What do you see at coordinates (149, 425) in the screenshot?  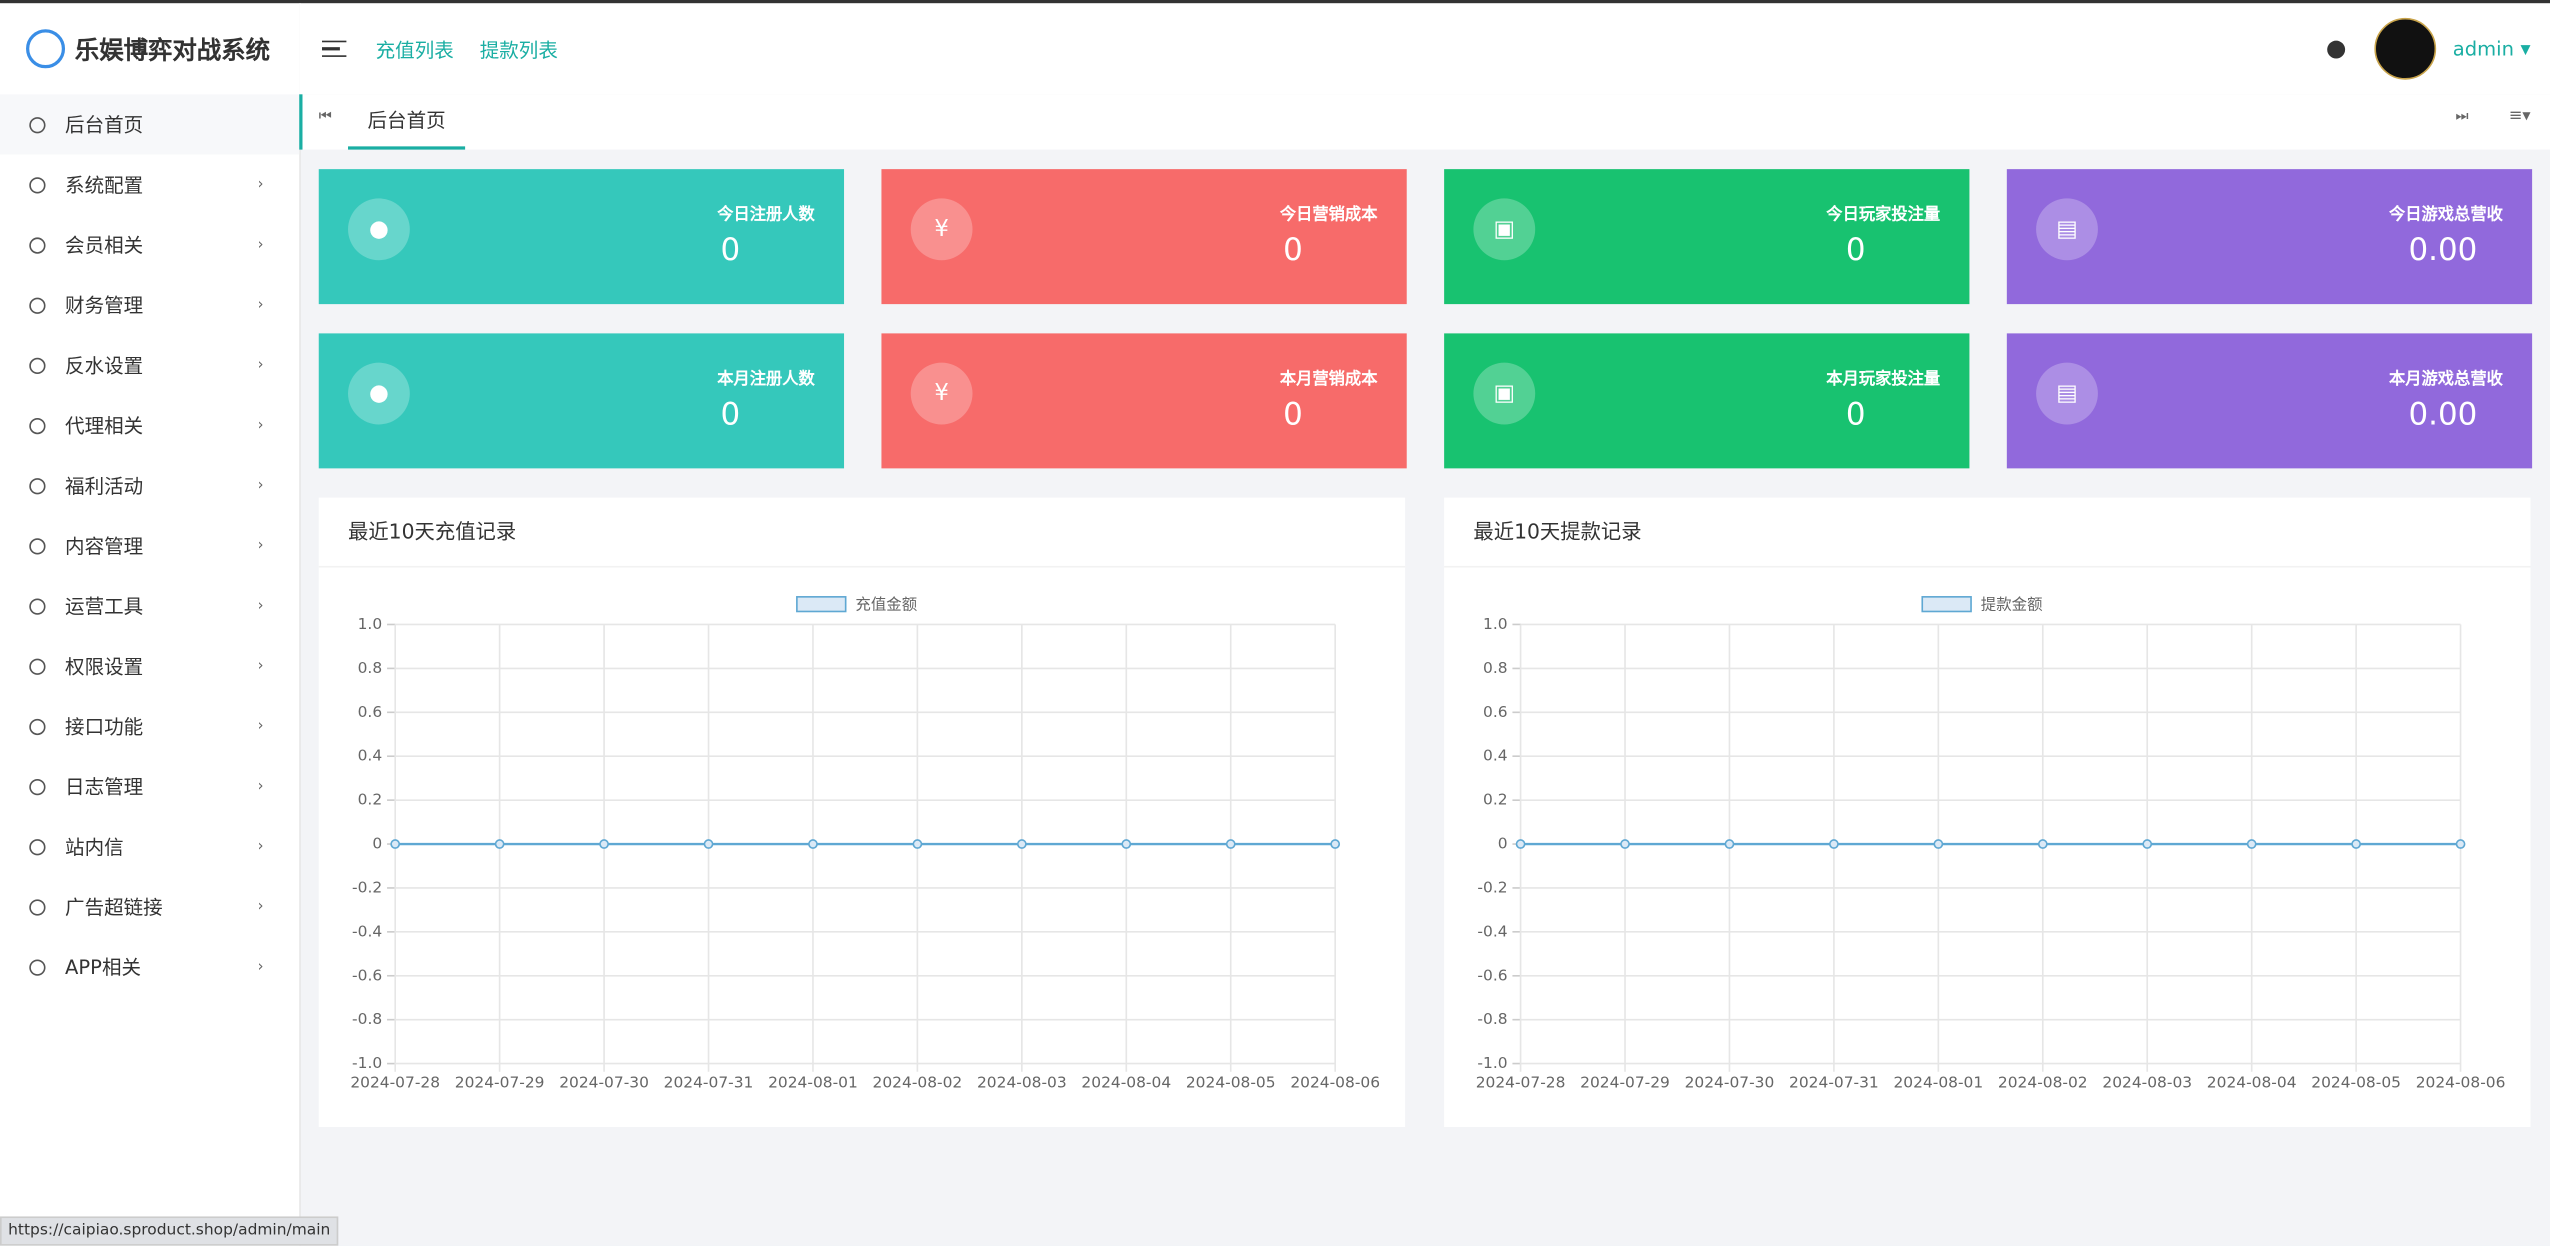 I see `menu-item: 代理相关 ›` at bounding box center [149, 425].